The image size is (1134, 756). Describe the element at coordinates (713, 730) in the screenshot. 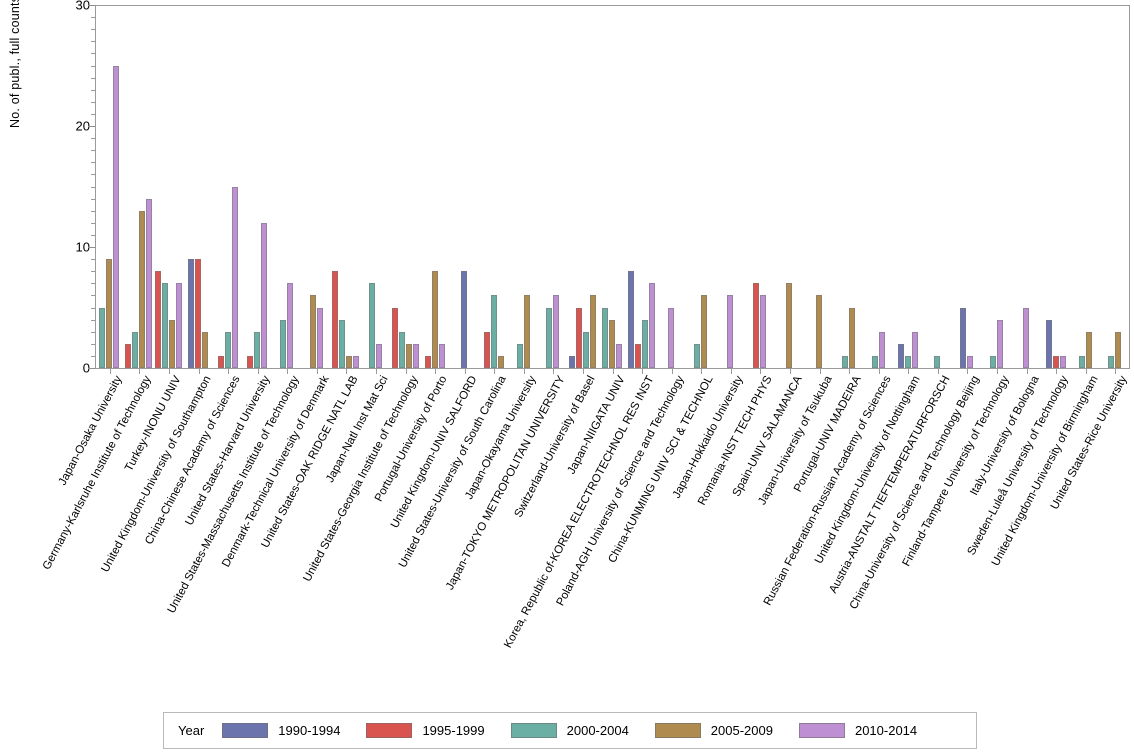

I see `legend-entry: 2005-2009` at that location.